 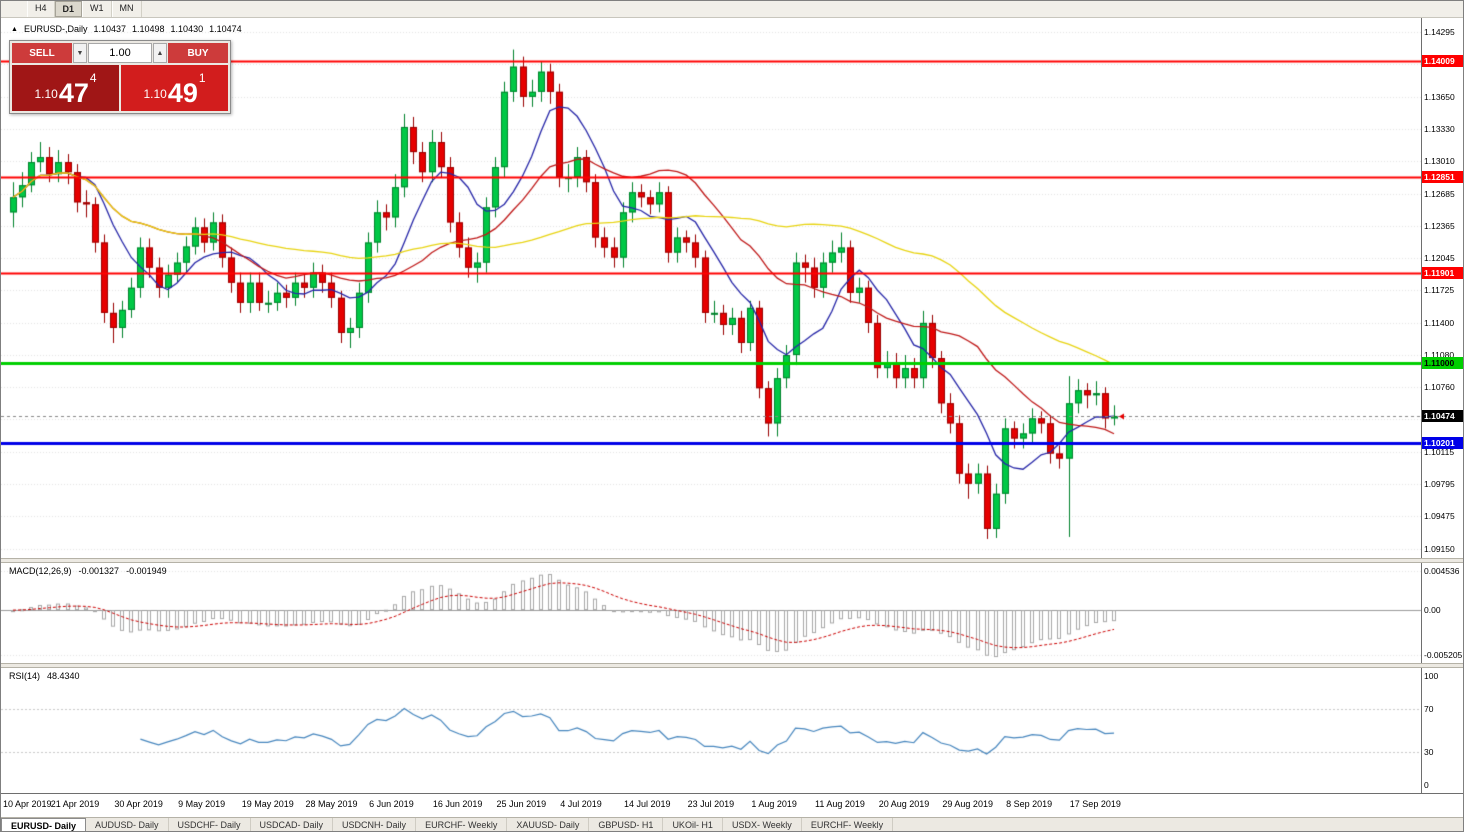 What do you see at coordinates (693, 824) in the screenshot?
I see `chart-tab-ukoil-h1: UKOil- H1` at bounding box center [693, 824].